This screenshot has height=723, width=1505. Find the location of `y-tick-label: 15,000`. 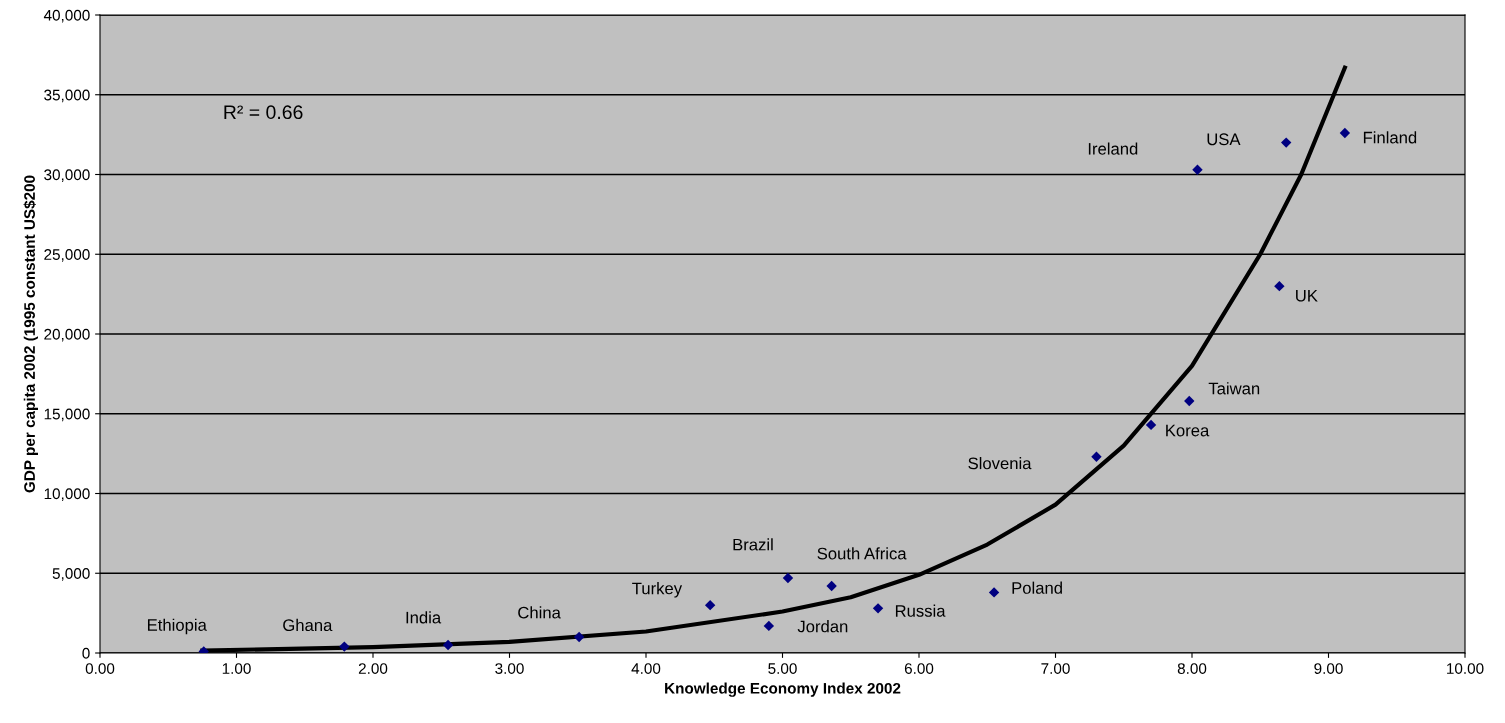

y-tick-label: 15,000 is located at coordinates (67, 415).